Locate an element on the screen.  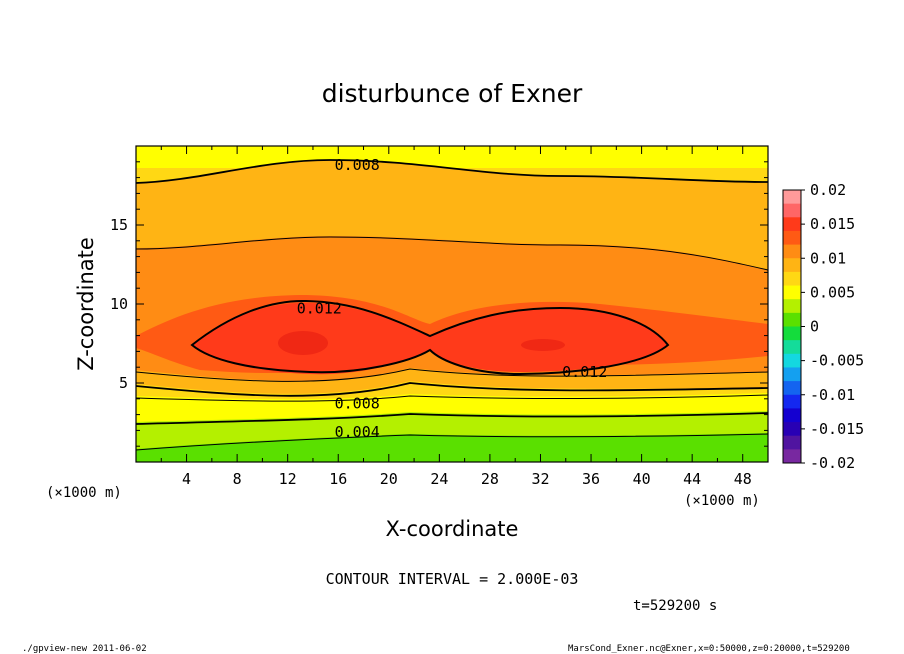
x-tick-label: 48 is located at coordinates (743, 479).